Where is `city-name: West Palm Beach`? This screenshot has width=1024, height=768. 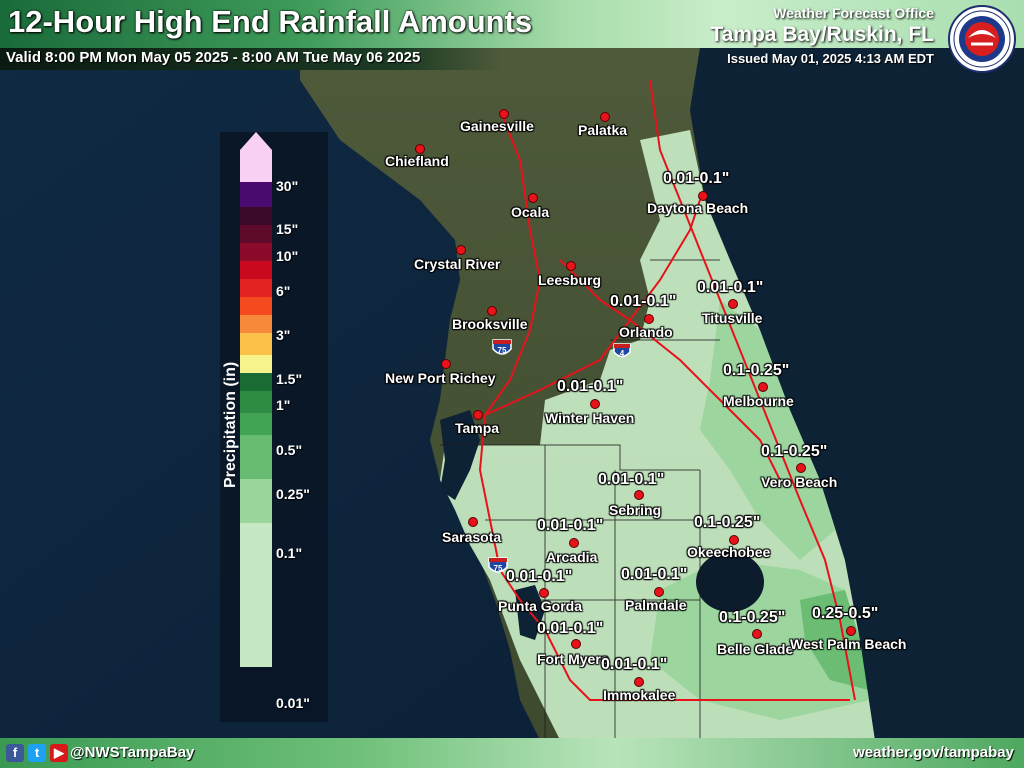
city-name: West Palm Beach is located at coordinates (848, 644).